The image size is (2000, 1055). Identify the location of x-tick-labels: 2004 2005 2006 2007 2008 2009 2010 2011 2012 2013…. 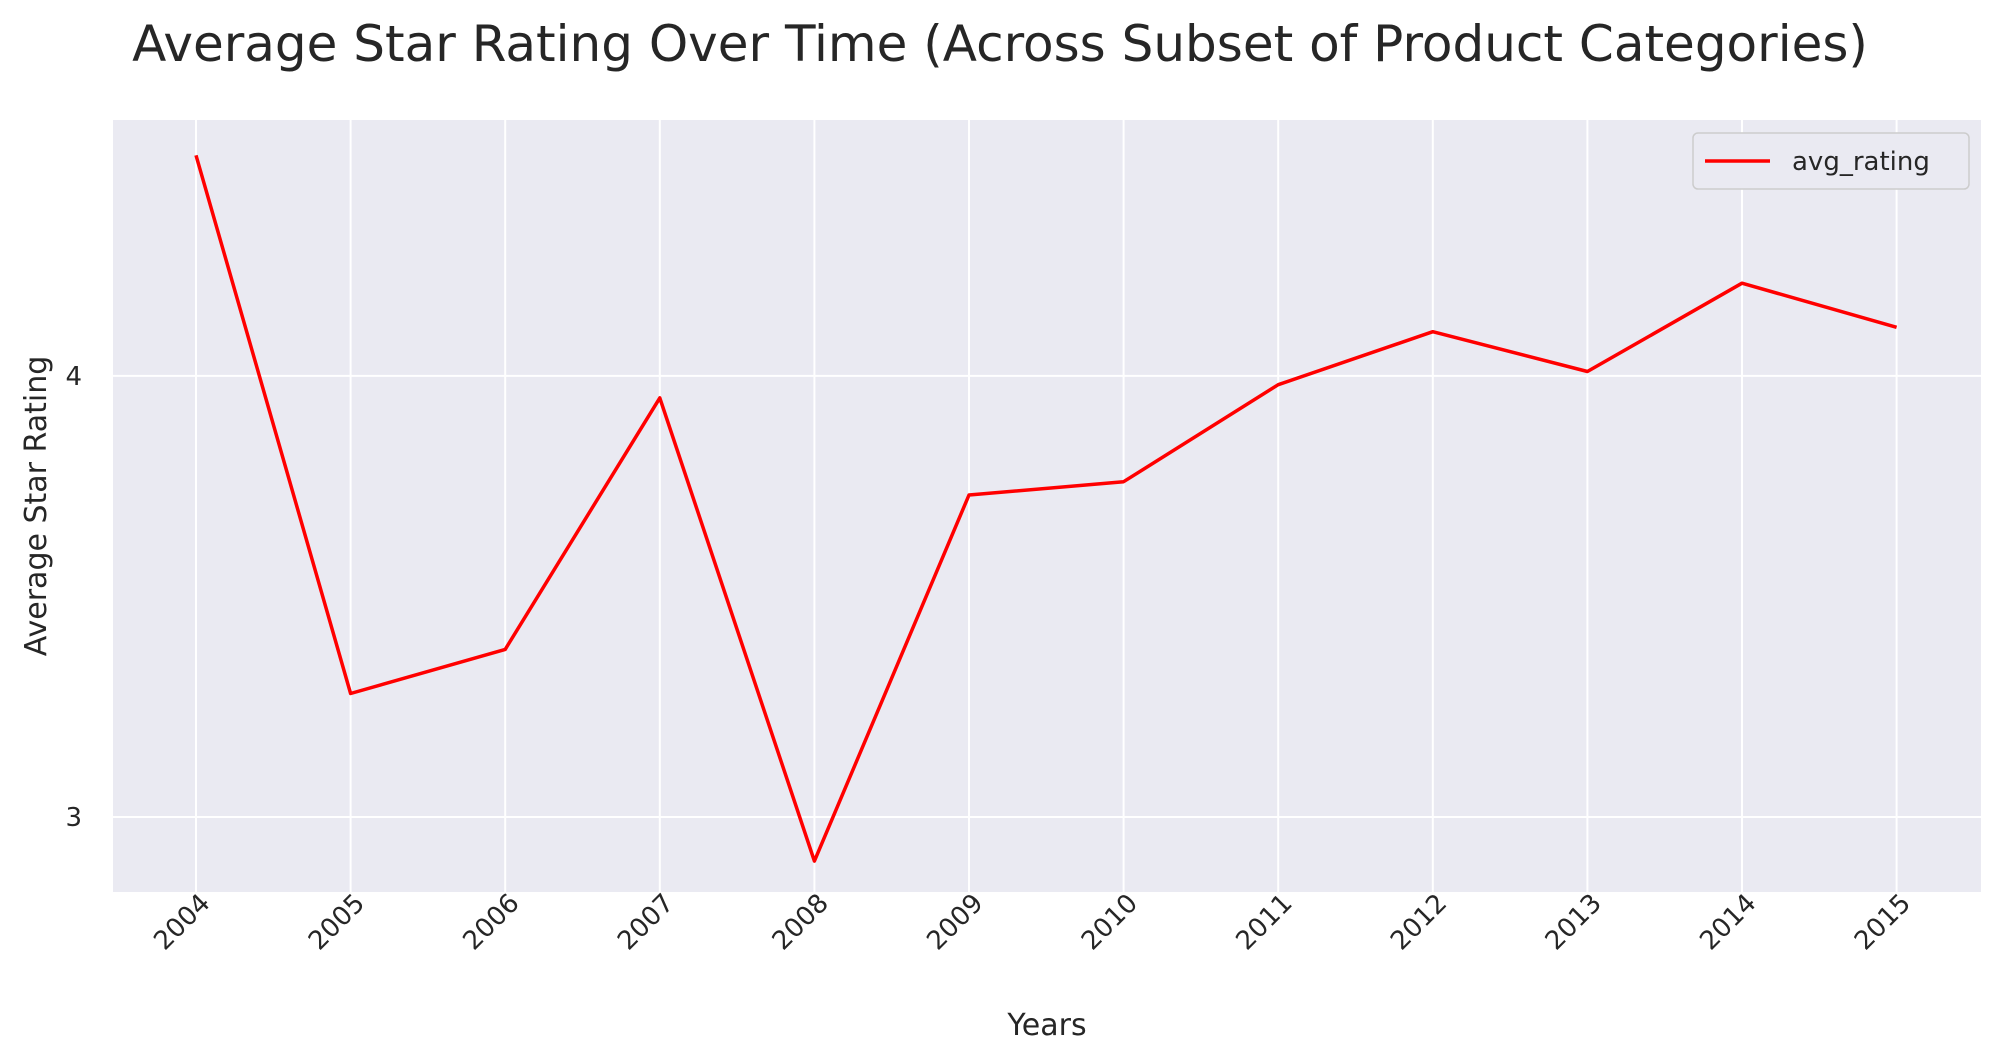
(1032, 922).